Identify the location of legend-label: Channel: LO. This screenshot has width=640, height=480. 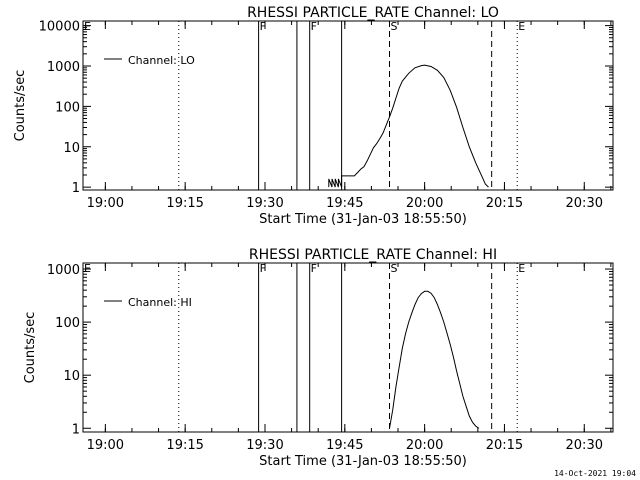
(161, 60).